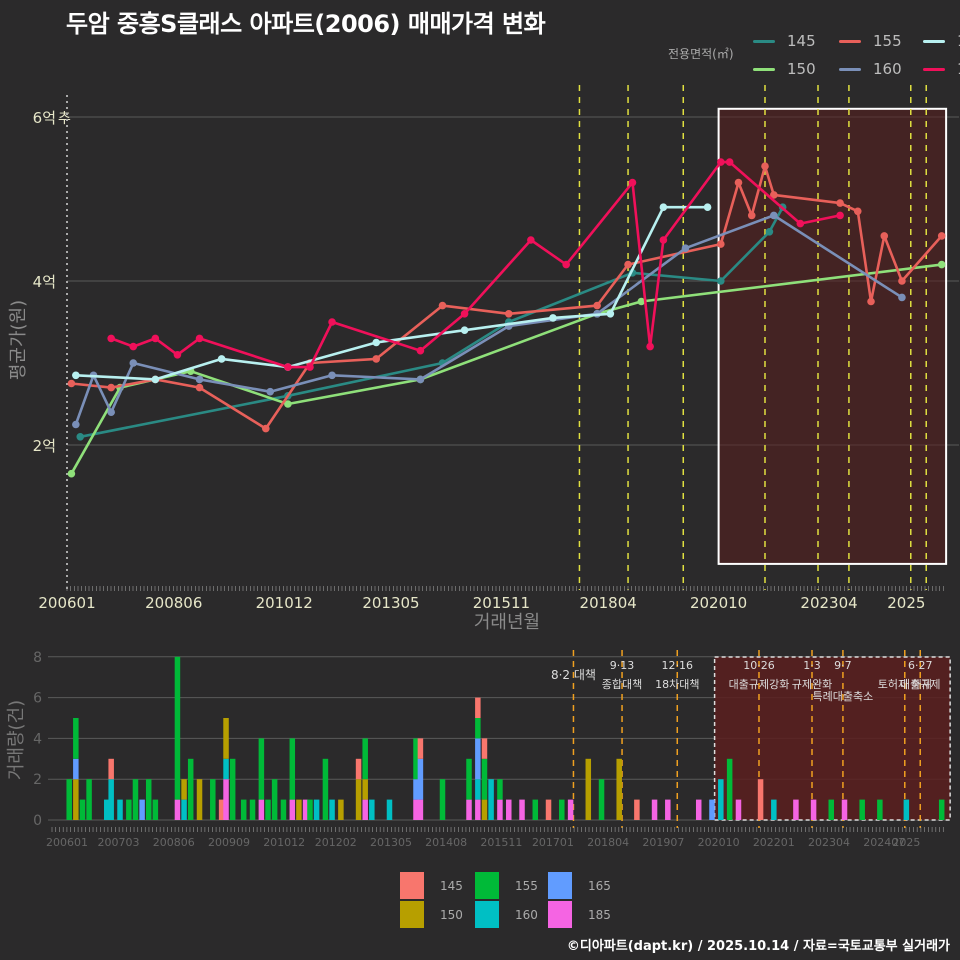  Describe the element at coordinates (37, 739) in the screenshot. I see `svg-text: 4` at that location.